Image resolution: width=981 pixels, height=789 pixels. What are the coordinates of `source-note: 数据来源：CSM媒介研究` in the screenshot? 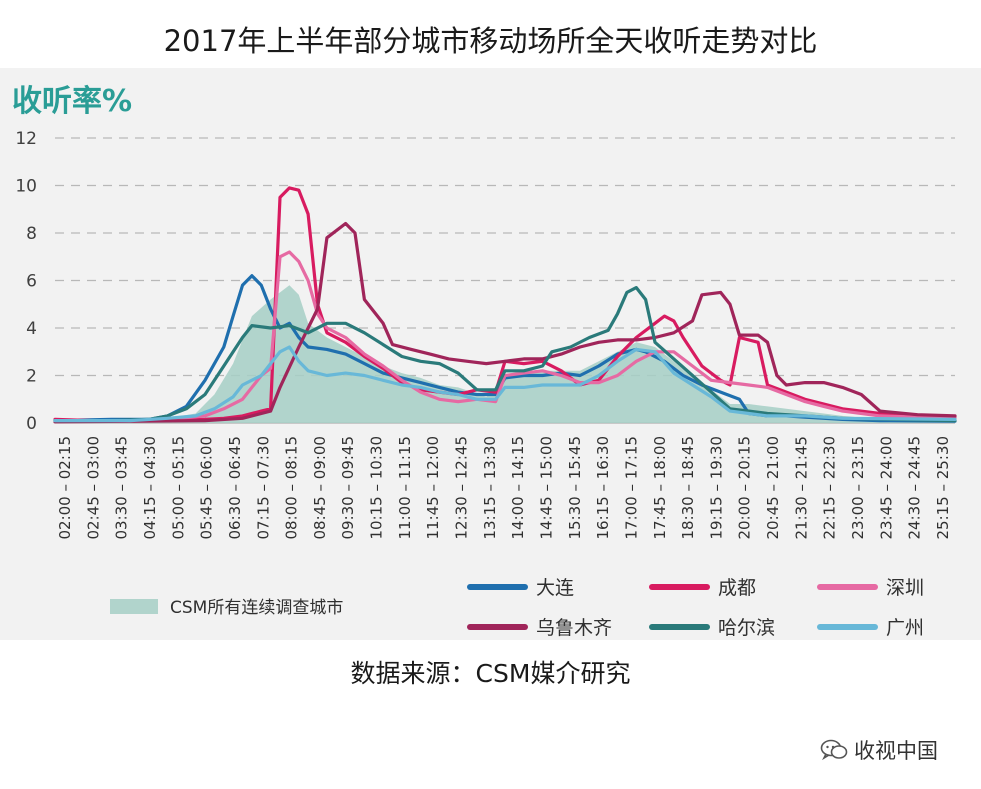 It's located at (490, 673).